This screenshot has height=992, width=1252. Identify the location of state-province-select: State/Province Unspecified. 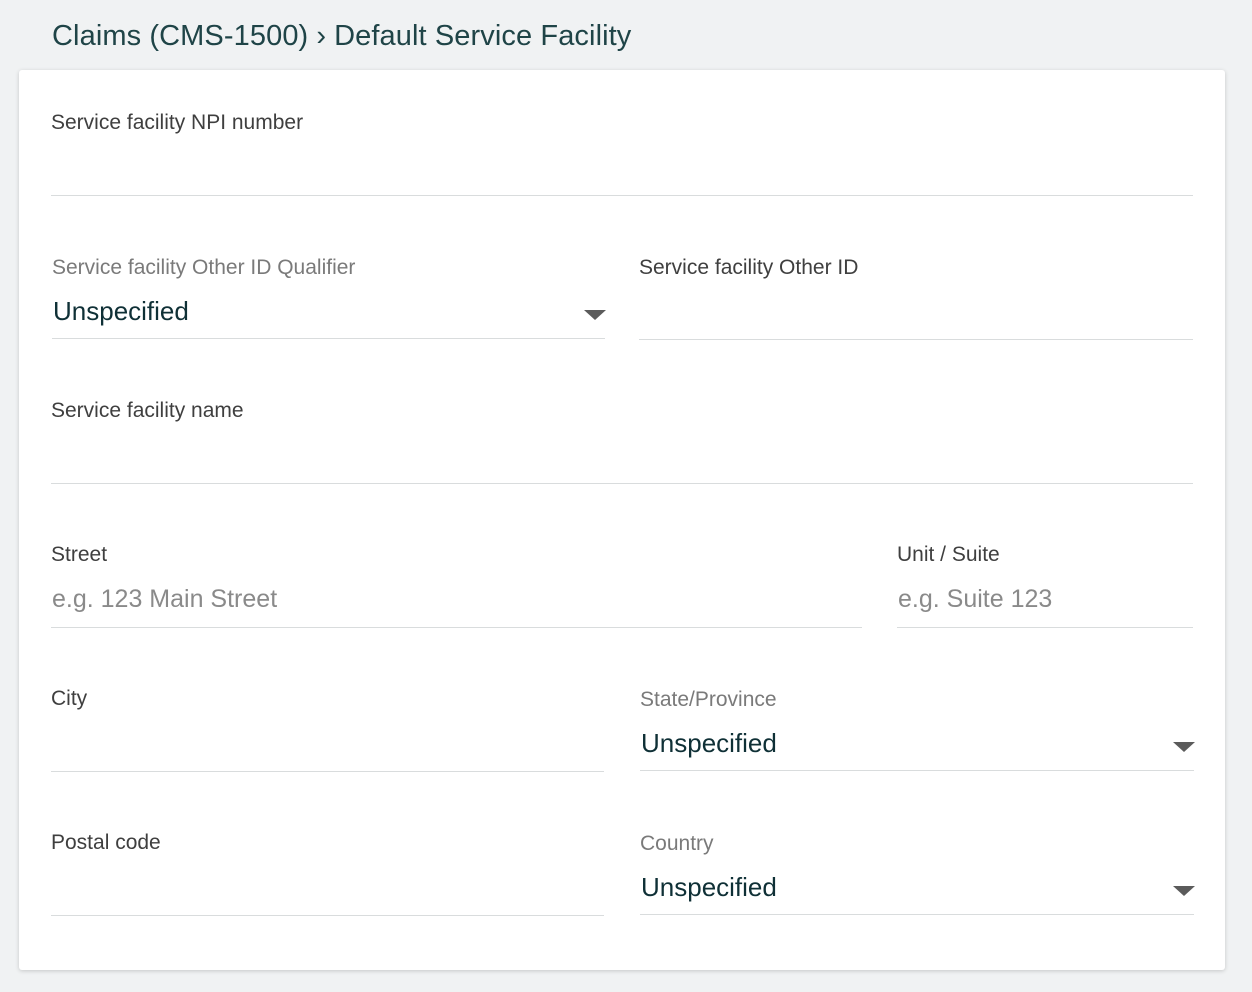
(917, 729).